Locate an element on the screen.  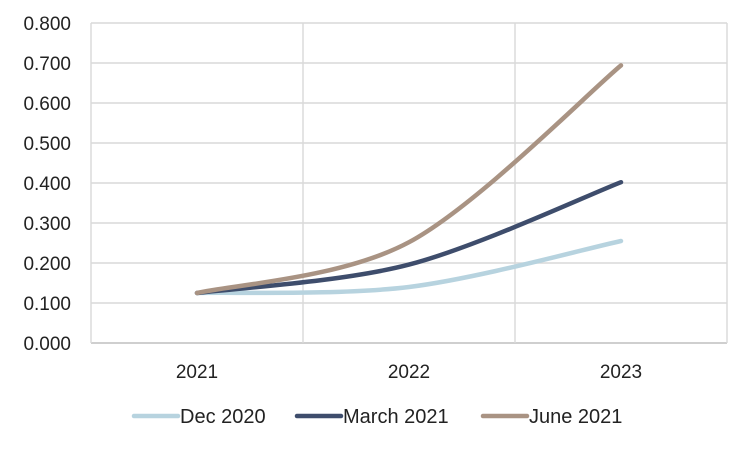
legend-item-march-2021: March 2021 is located at coordinates (371, 417).